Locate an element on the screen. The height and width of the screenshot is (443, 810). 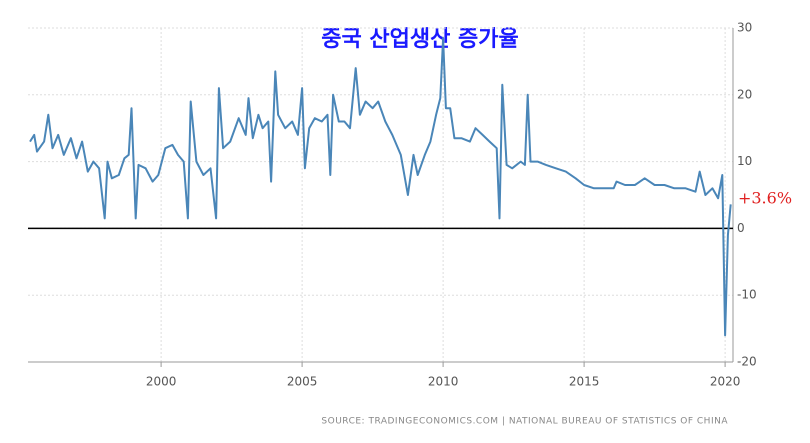
x-tick-label: 2010 is located at coordinates (443, 382).